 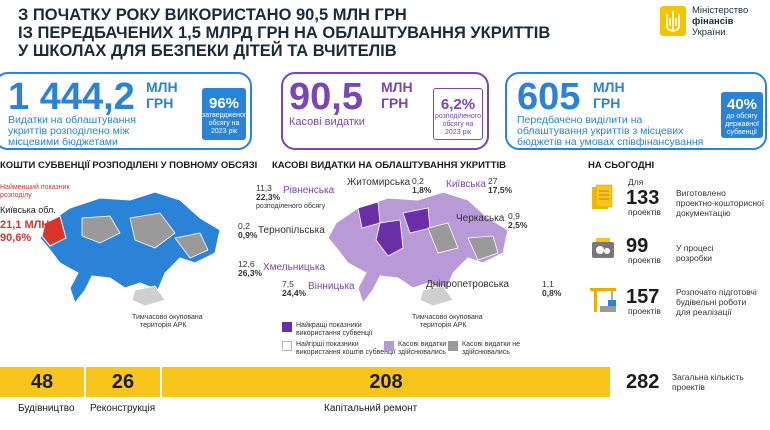 I want to click on map2-heading: КАСОВІ ВИДАТКИ НА ОБЛАШТУВАННЯ УКРИТТІВ, so click(x=389, y=165).